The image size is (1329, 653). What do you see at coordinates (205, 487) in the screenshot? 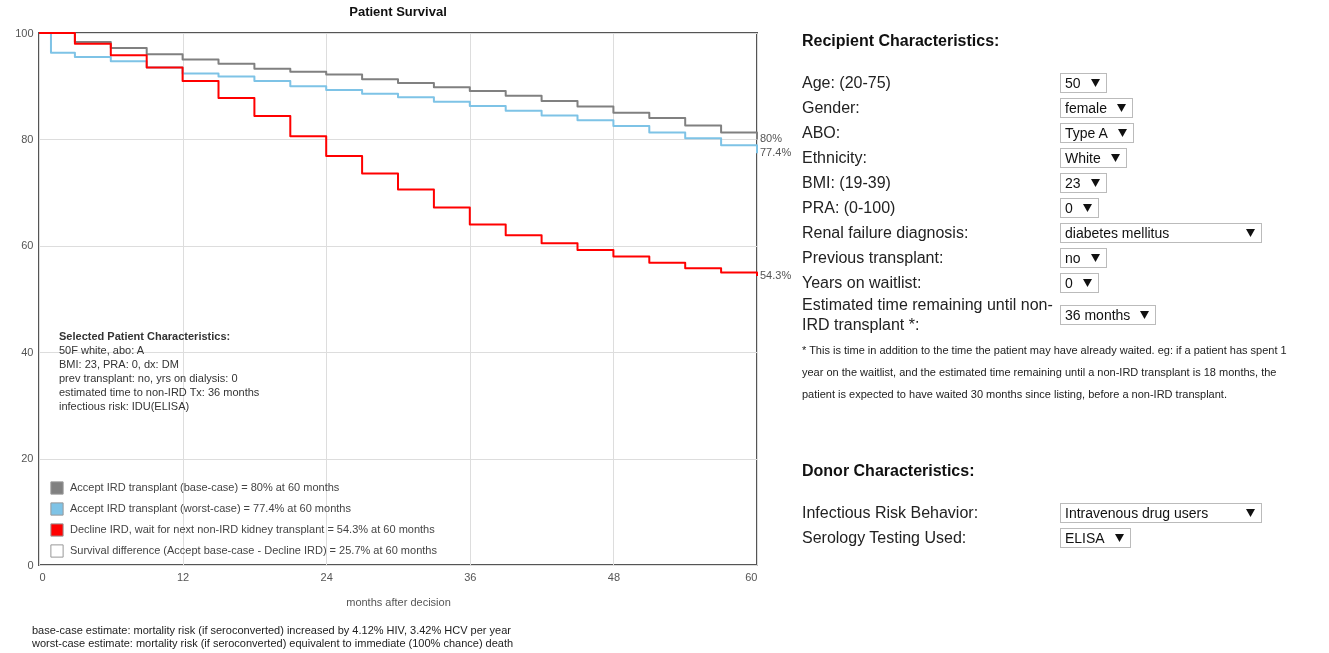
I see `legend-label: Accept IRD transplant (base-case) = 80% at 60 months` at bounding box center [205, 487].